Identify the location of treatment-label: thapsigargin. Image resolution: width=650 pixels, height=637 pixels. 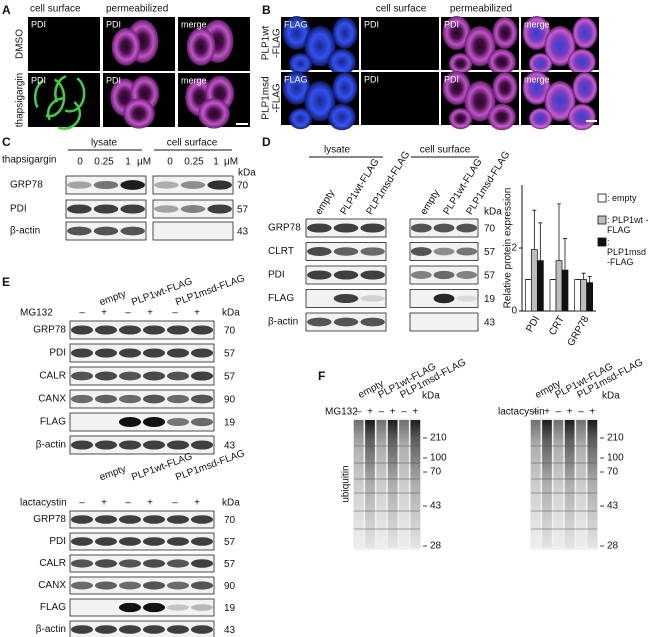
(29, 160).